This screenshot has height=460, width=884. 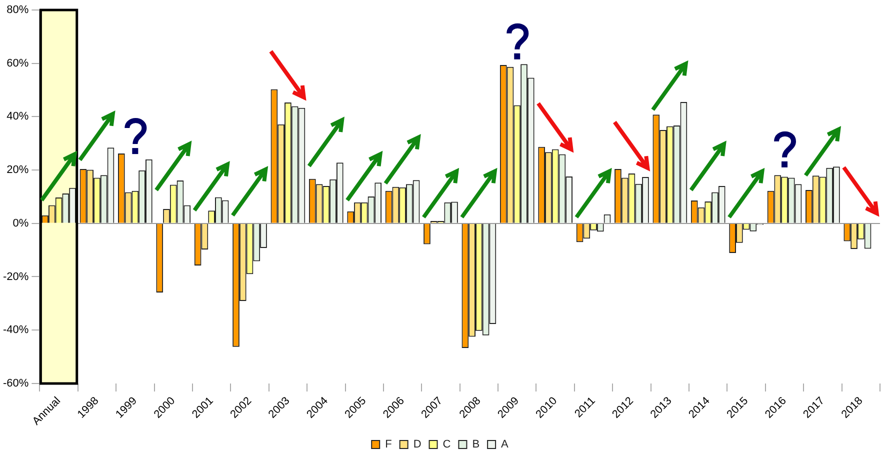 I want to click on y-tick-label: -60%, so click(x=15, y=383).